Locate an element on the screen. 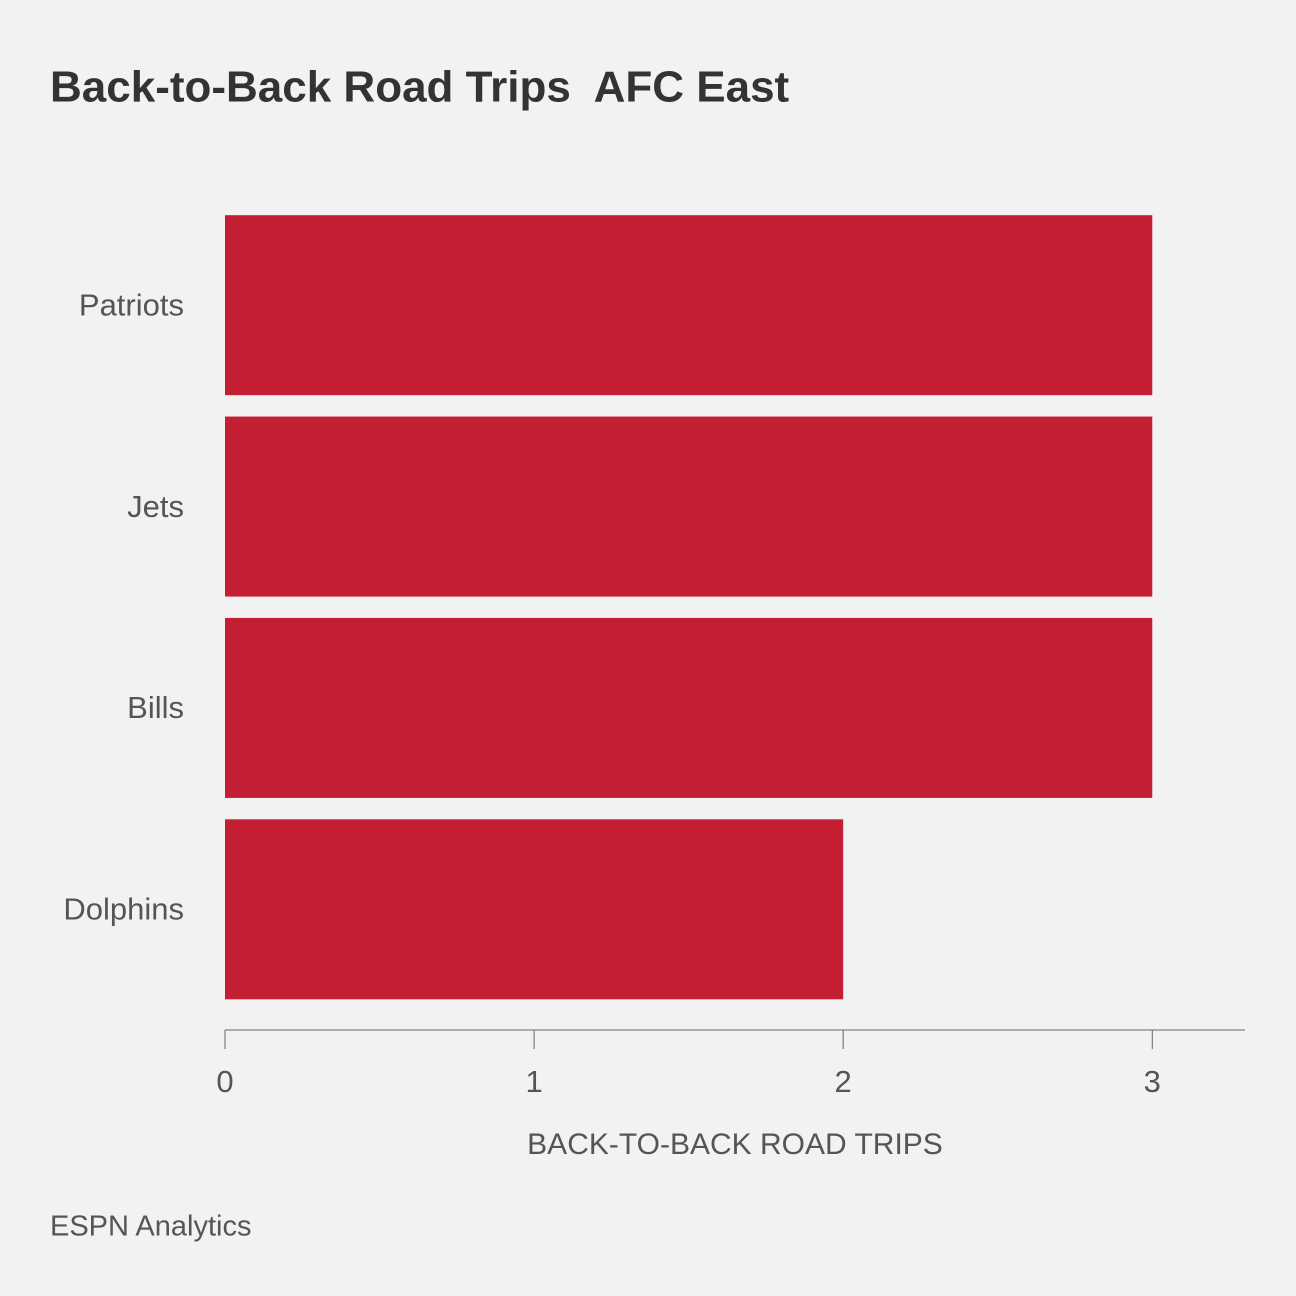 This screenshot has width=1296, height=1296. y-tick-label: Bills is located at coordinates (155, 707).